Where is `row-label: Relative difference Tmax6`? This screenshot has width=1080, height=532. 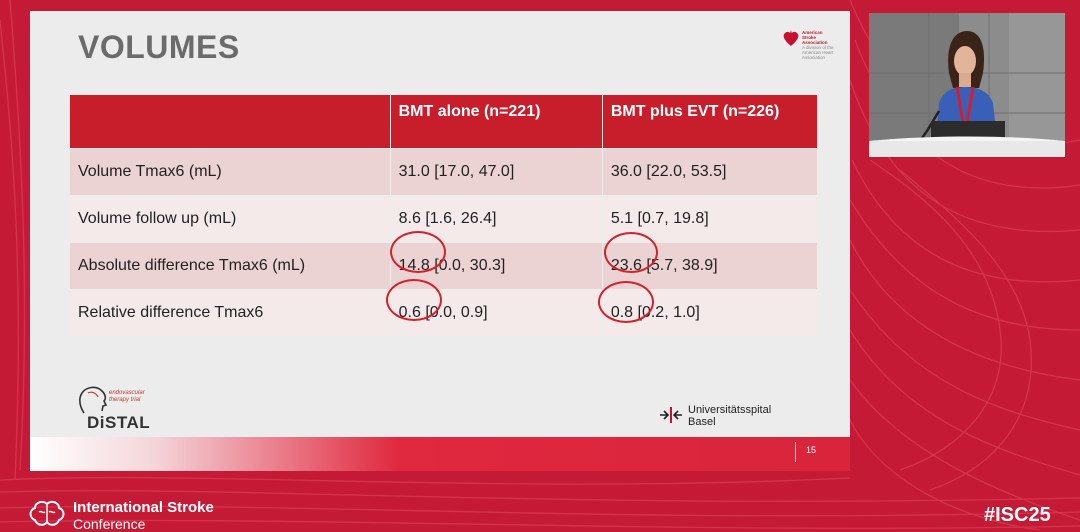 row-label: Relative difference Tmax6 is located at coordinates (230, 312).